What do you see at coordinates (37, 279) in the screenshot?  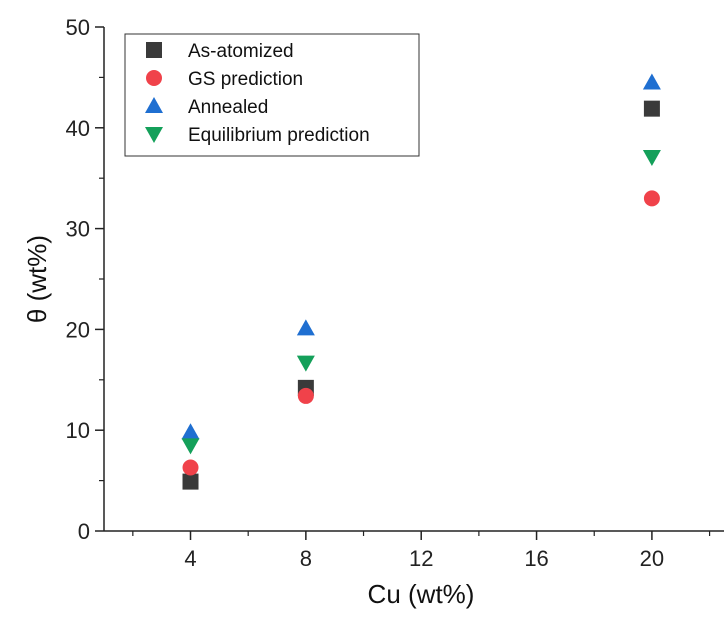 I see `y-axis-title: θ (wt%)` at bounding box center [37, 279].